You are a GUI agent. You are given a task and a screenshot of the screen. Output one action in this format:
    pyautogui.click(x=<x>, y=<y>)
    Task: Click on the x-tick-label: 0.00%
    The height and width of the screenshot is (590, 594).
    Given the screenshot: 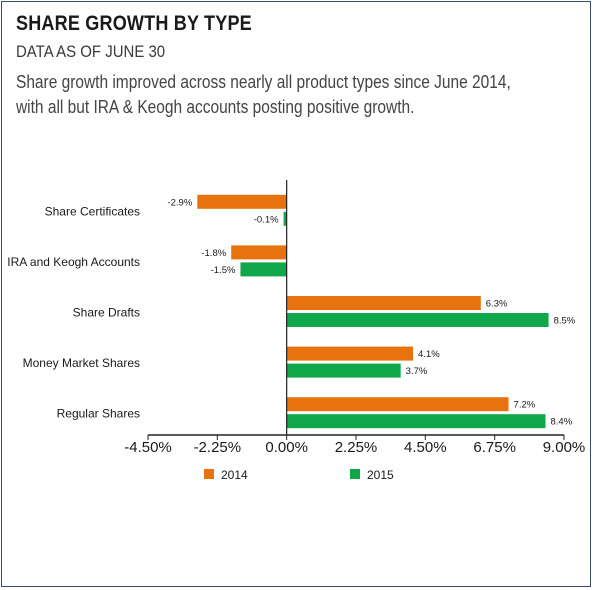 What is the action you would take?
    pyautogui.click(x=286, y=447)
    